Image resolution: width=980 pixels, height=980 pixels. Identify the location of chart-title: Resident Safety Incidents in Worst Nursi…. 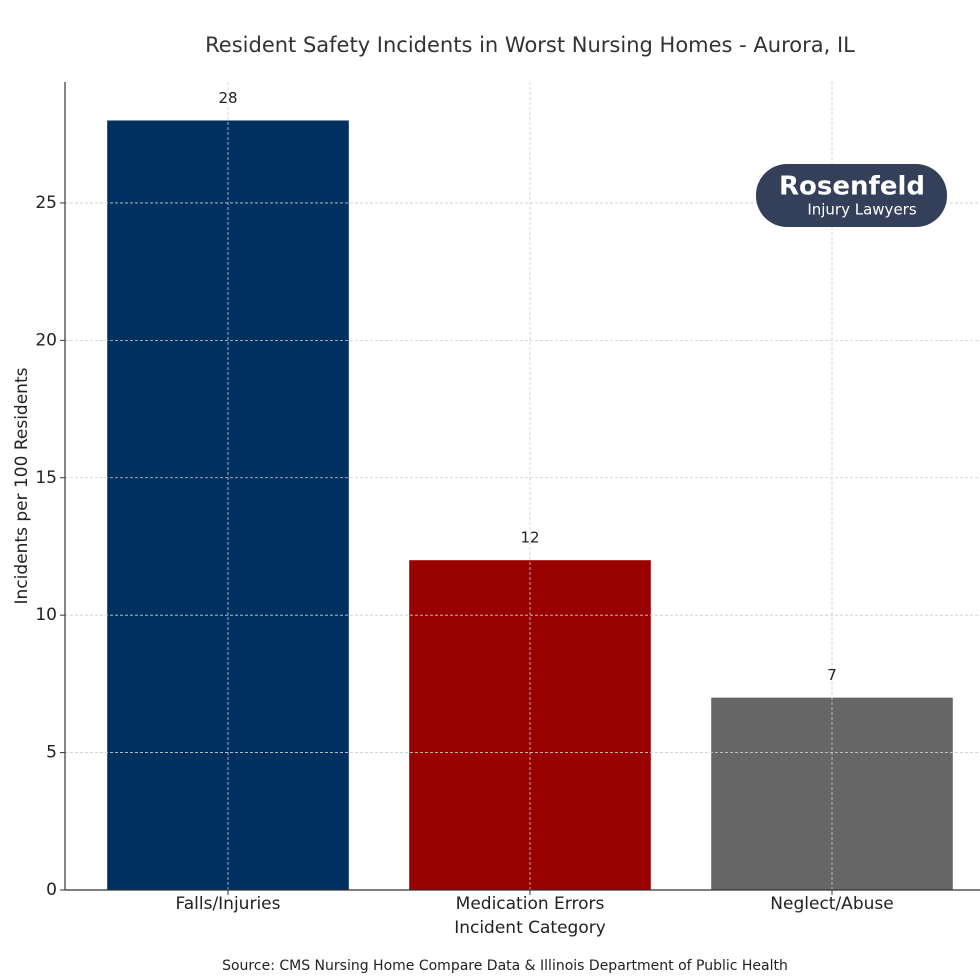
(530, 45).